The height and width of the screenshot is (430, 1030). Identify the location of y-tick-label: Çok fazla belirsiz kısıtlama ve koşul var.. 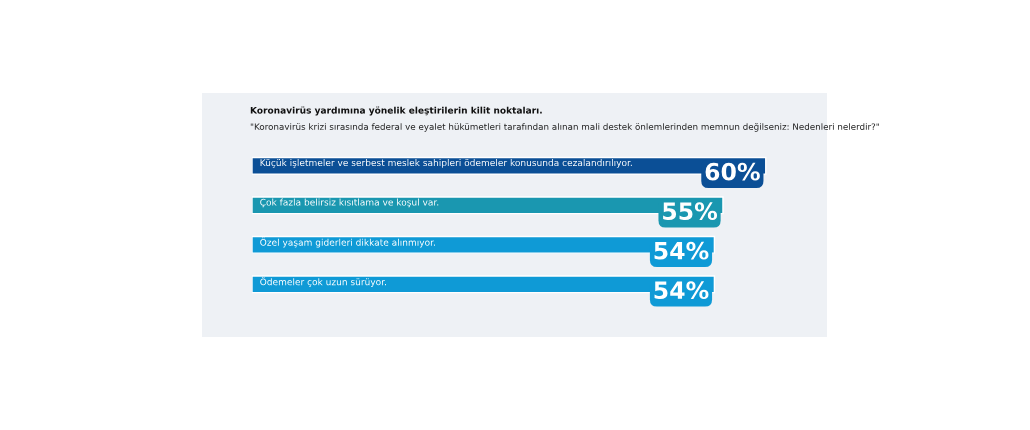
(349, 203).